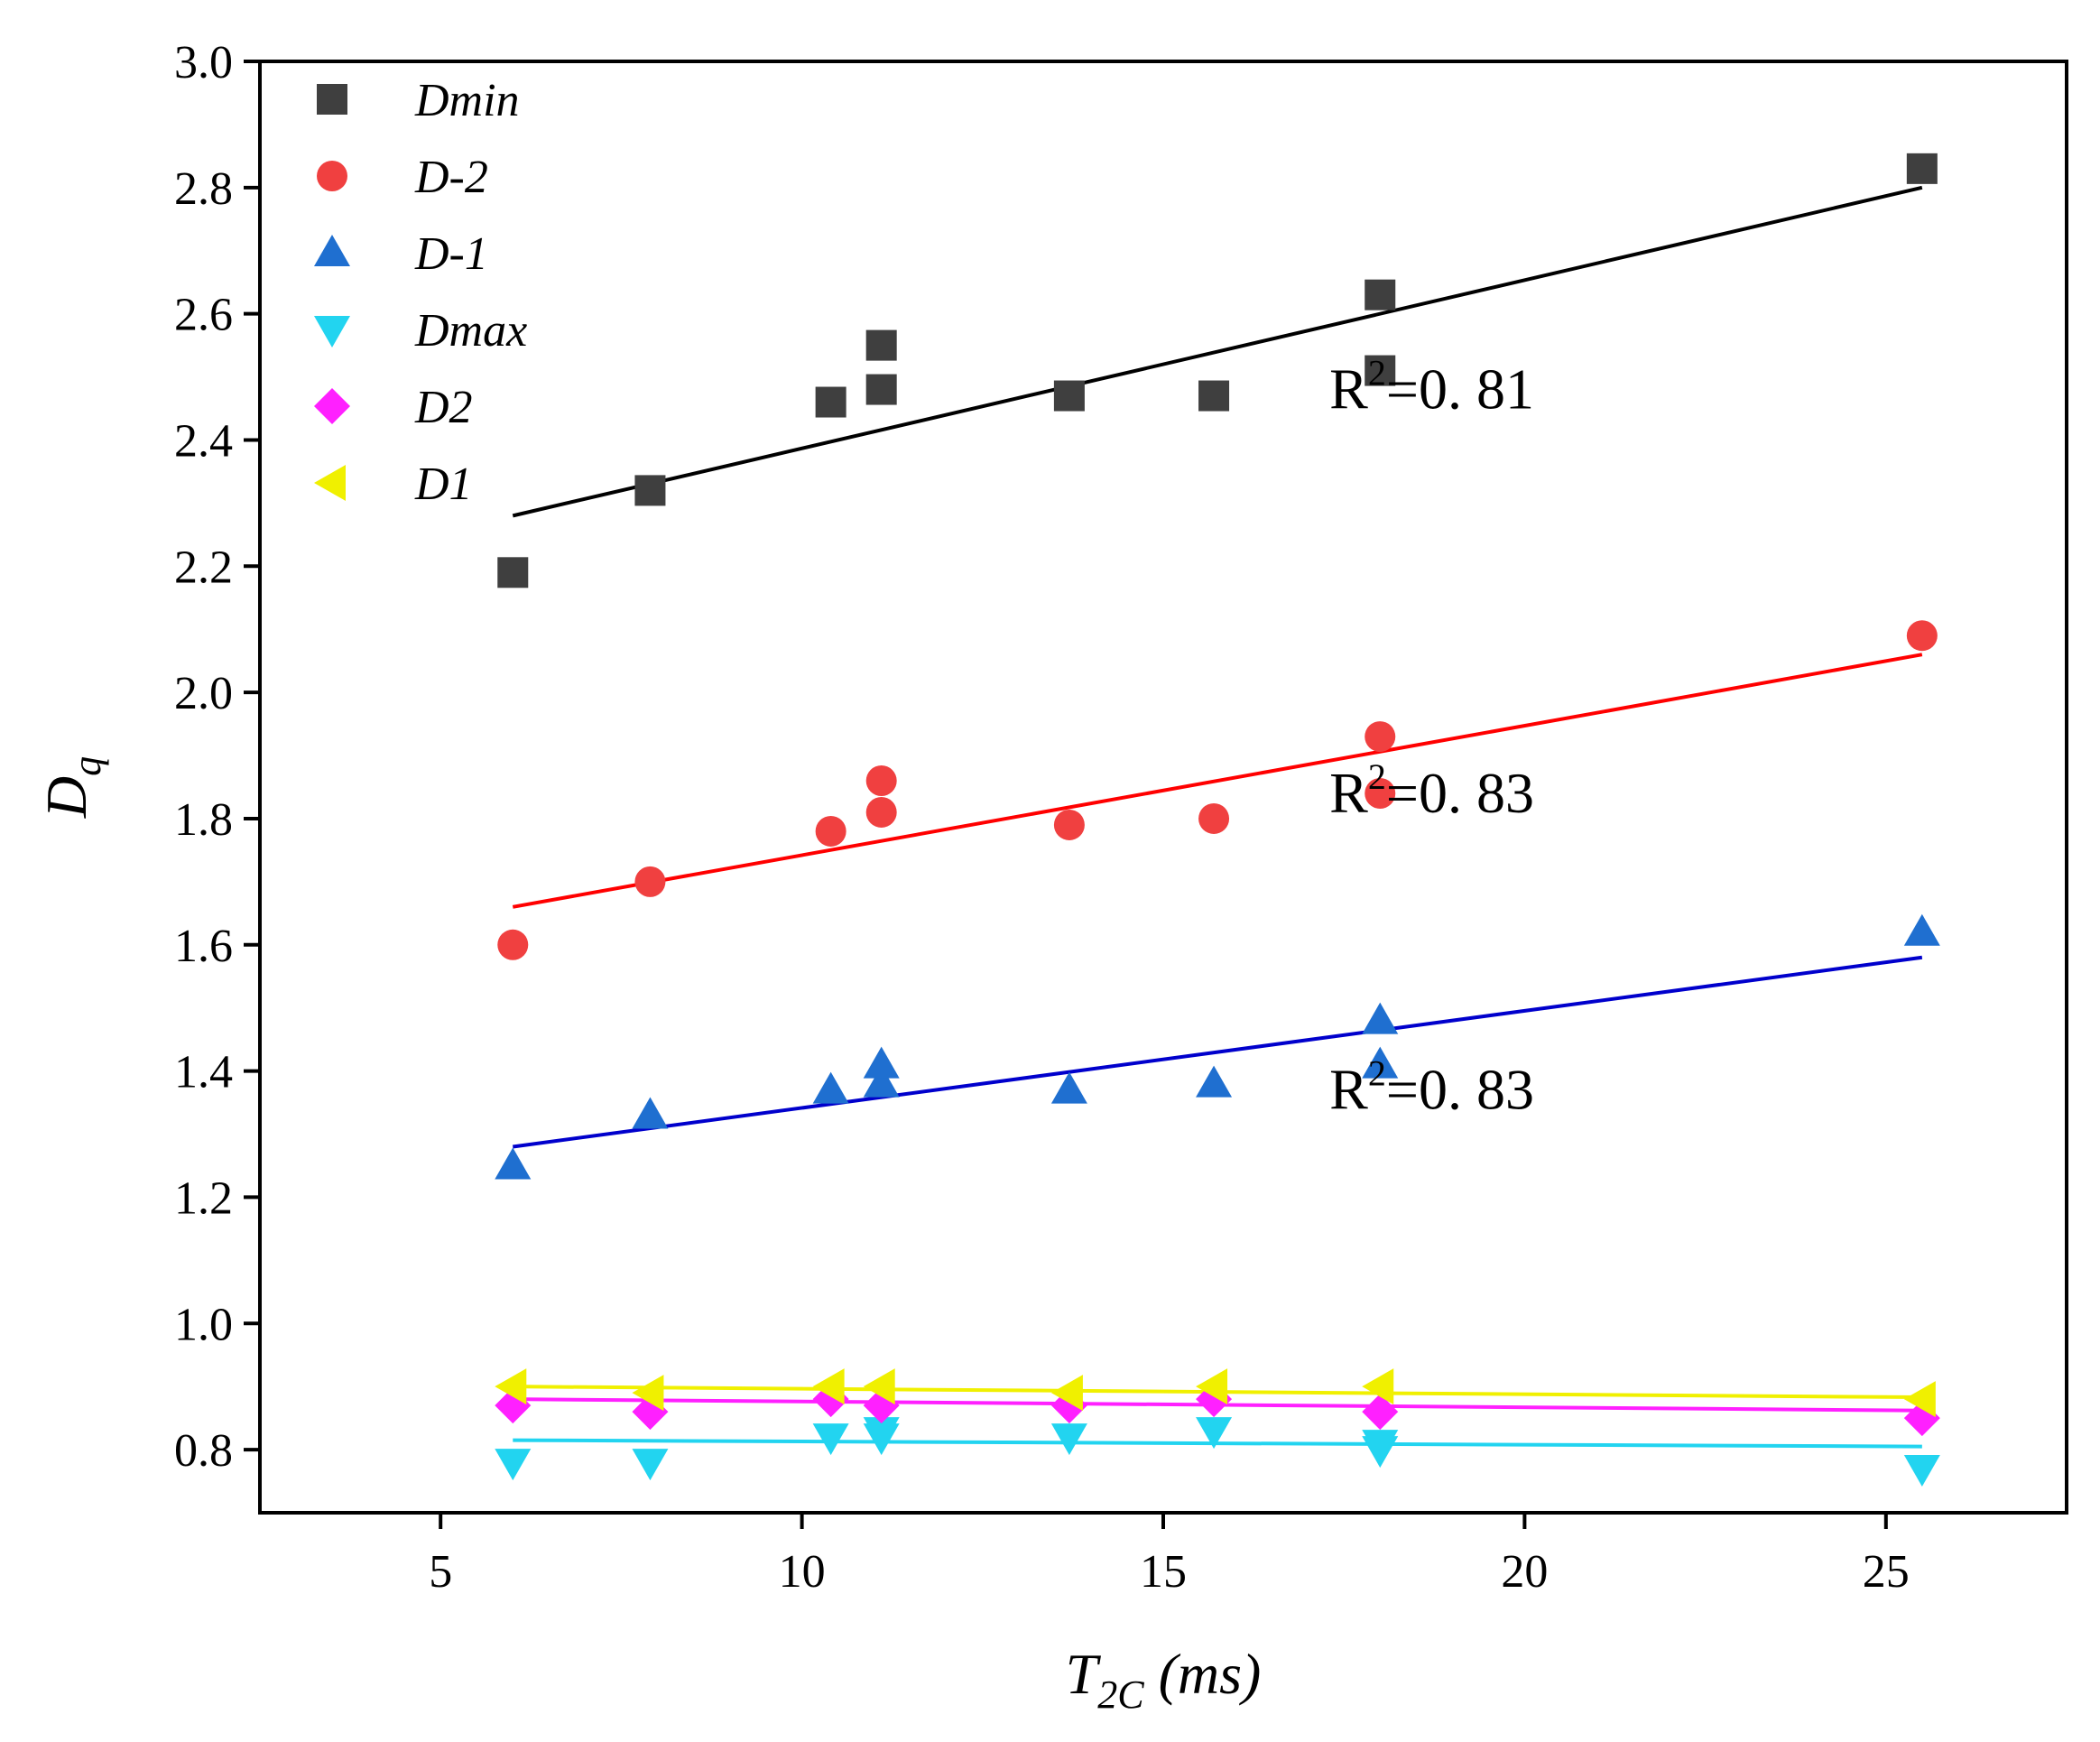 This screenshot has width=2100, height=1742. Describe the element at coordinates (440, 1572) in the screenshot. I see `x-tick-label: 5` at that location.